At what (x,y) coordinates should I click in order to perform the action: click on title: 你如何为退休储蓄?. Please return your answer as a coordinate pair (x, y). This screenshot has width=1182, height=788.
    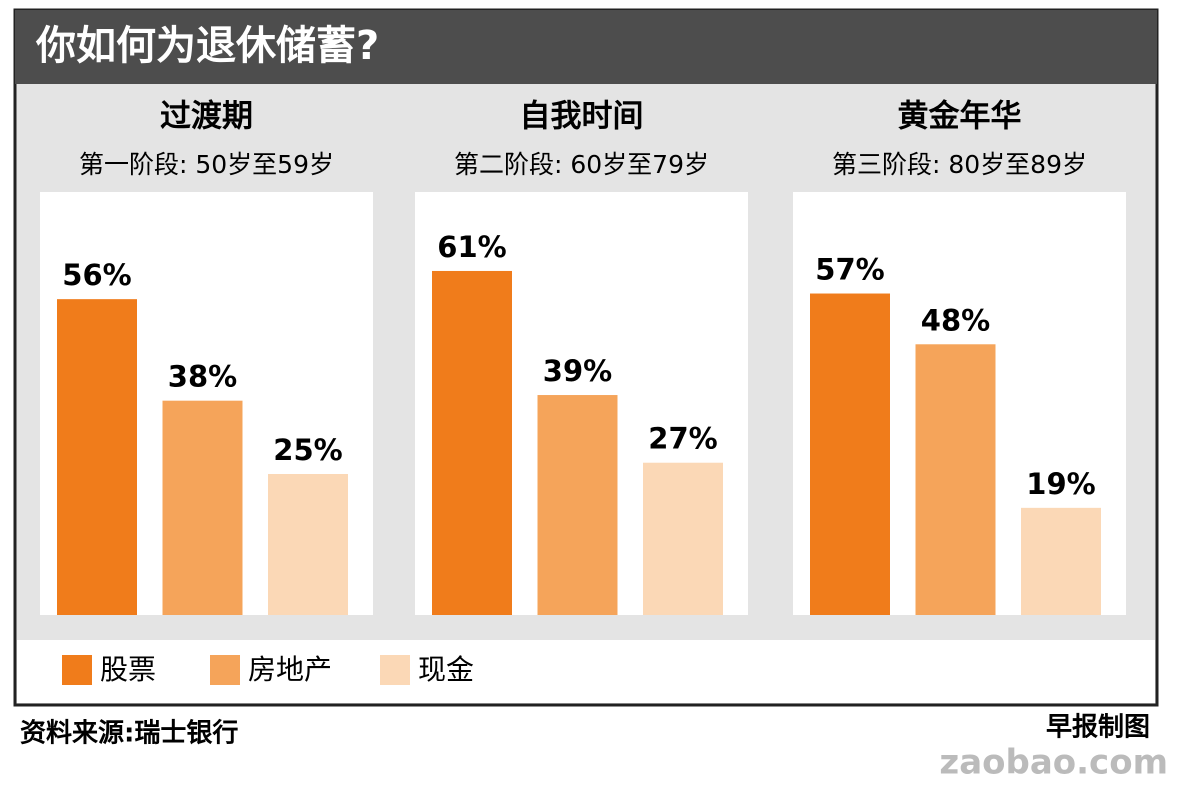
    Looking at the image, I should click on (207, 46).